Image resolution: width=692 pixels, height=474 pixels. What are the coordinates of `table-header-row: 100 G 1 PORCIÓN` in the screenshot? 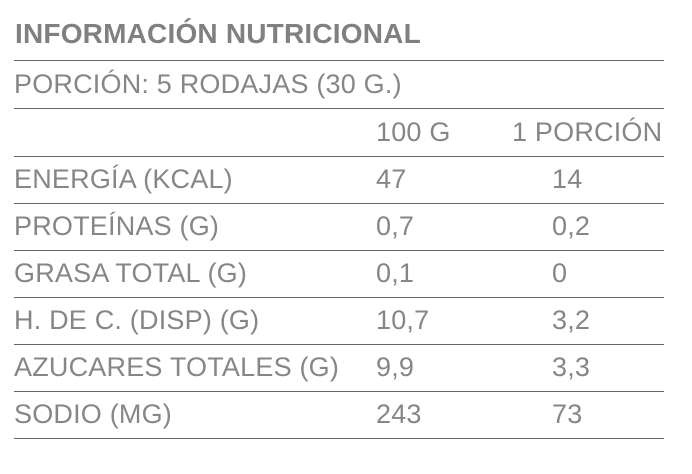 It's located at (339, 133).